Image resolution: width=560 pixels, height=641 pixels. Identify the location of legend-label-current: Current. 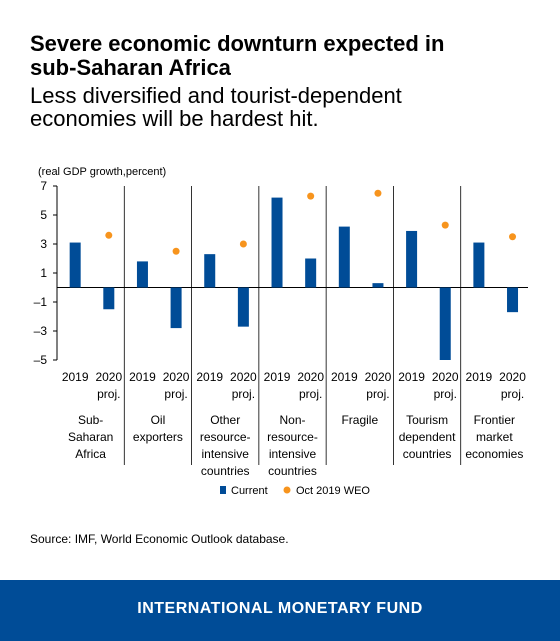
(249, 491).